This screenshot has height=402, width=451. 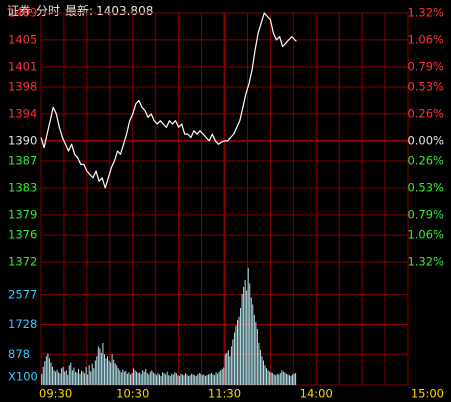 What do you see at coordinates (48, 11) in the screenshot?
I see `view-mode-label: 分时` at bounding box center [48, 11].